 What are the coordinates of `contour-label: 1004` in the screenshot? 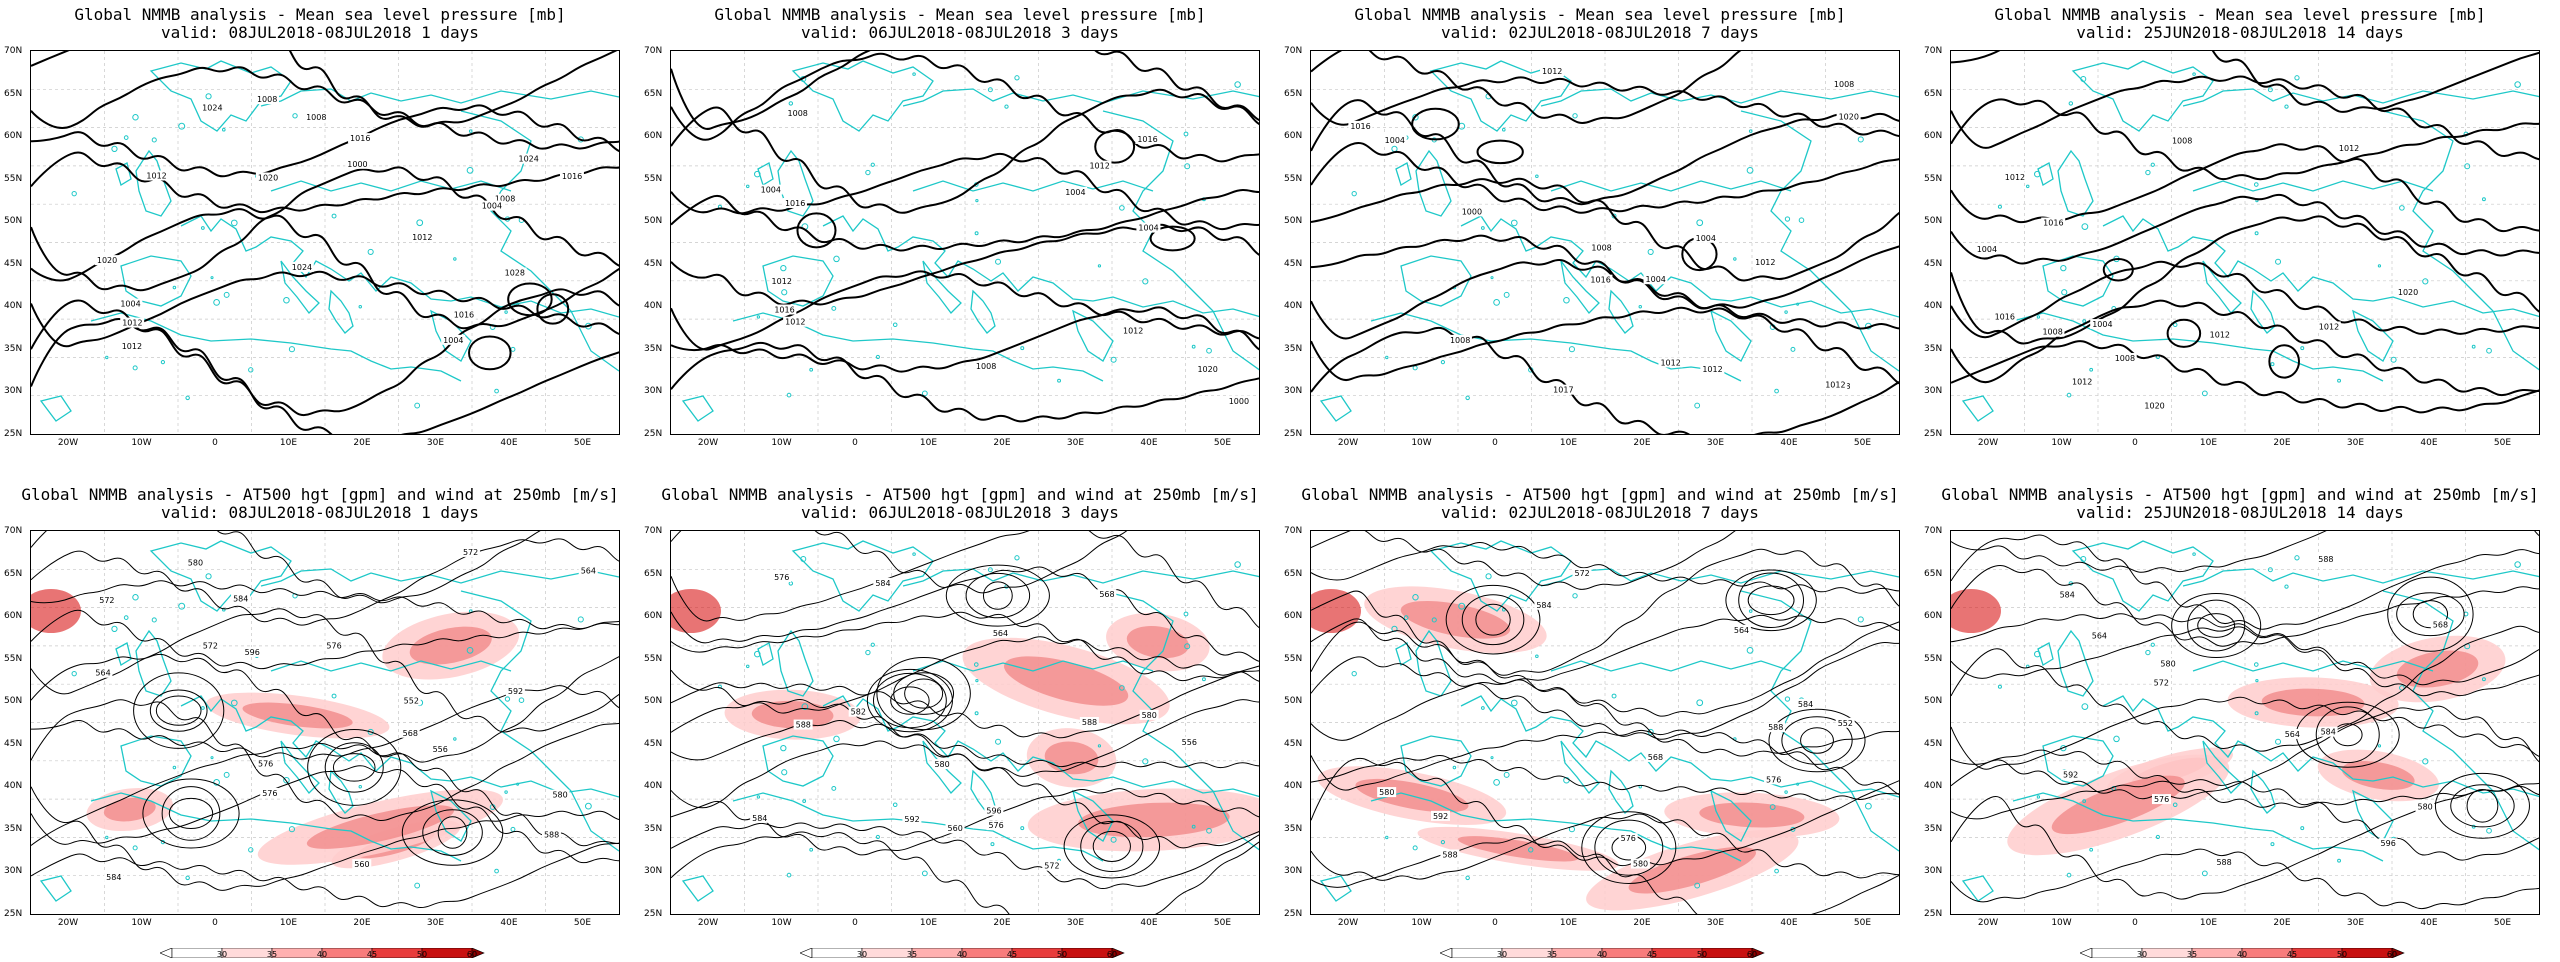 It's located at (1075, 192).